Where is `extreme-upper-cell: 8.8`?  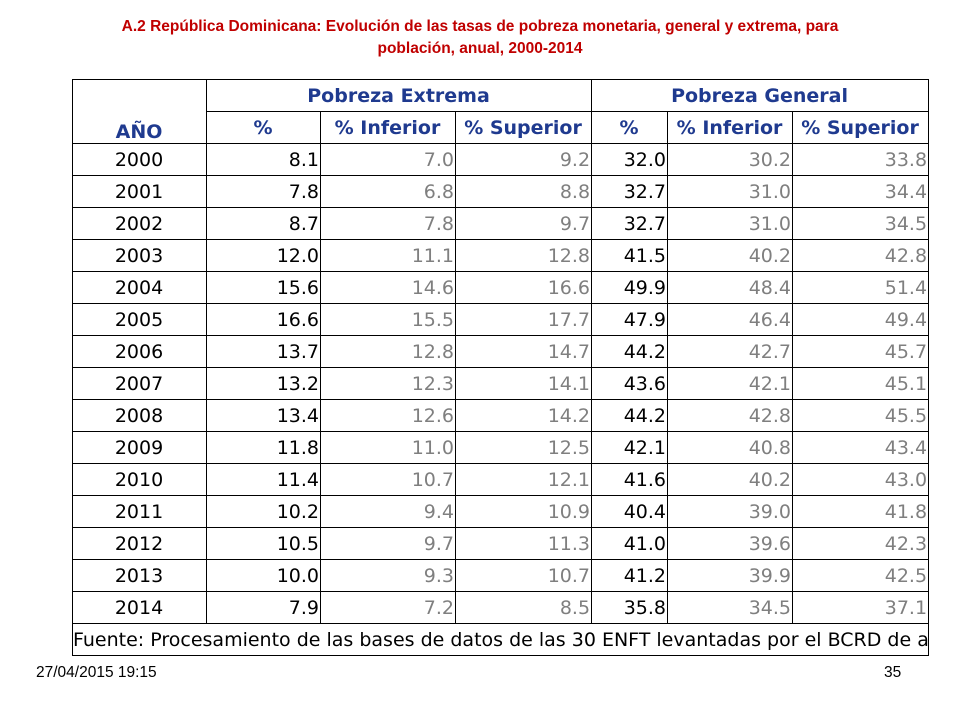 extreme-upper-cell: 8.8 is located at coordinates (523, 191).